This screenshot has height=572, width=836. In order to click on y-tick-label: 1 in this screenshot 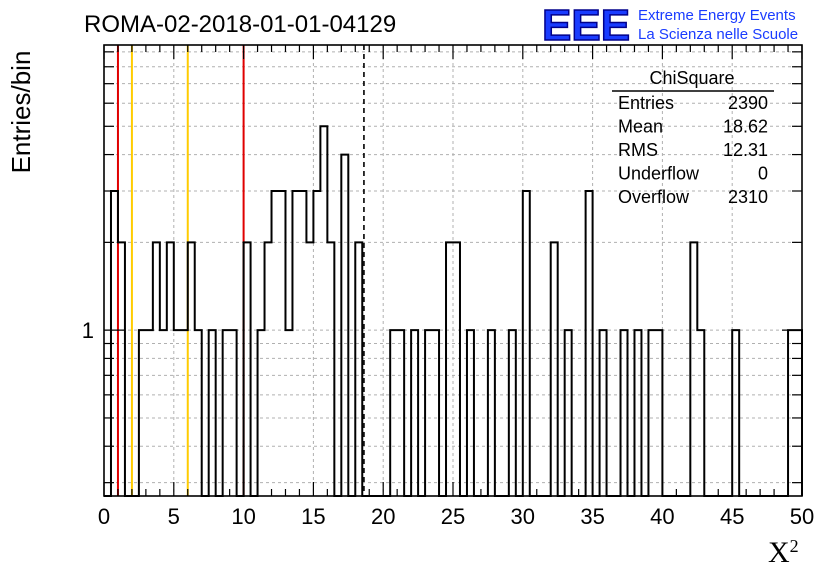, I will do `click(88, 330)`.